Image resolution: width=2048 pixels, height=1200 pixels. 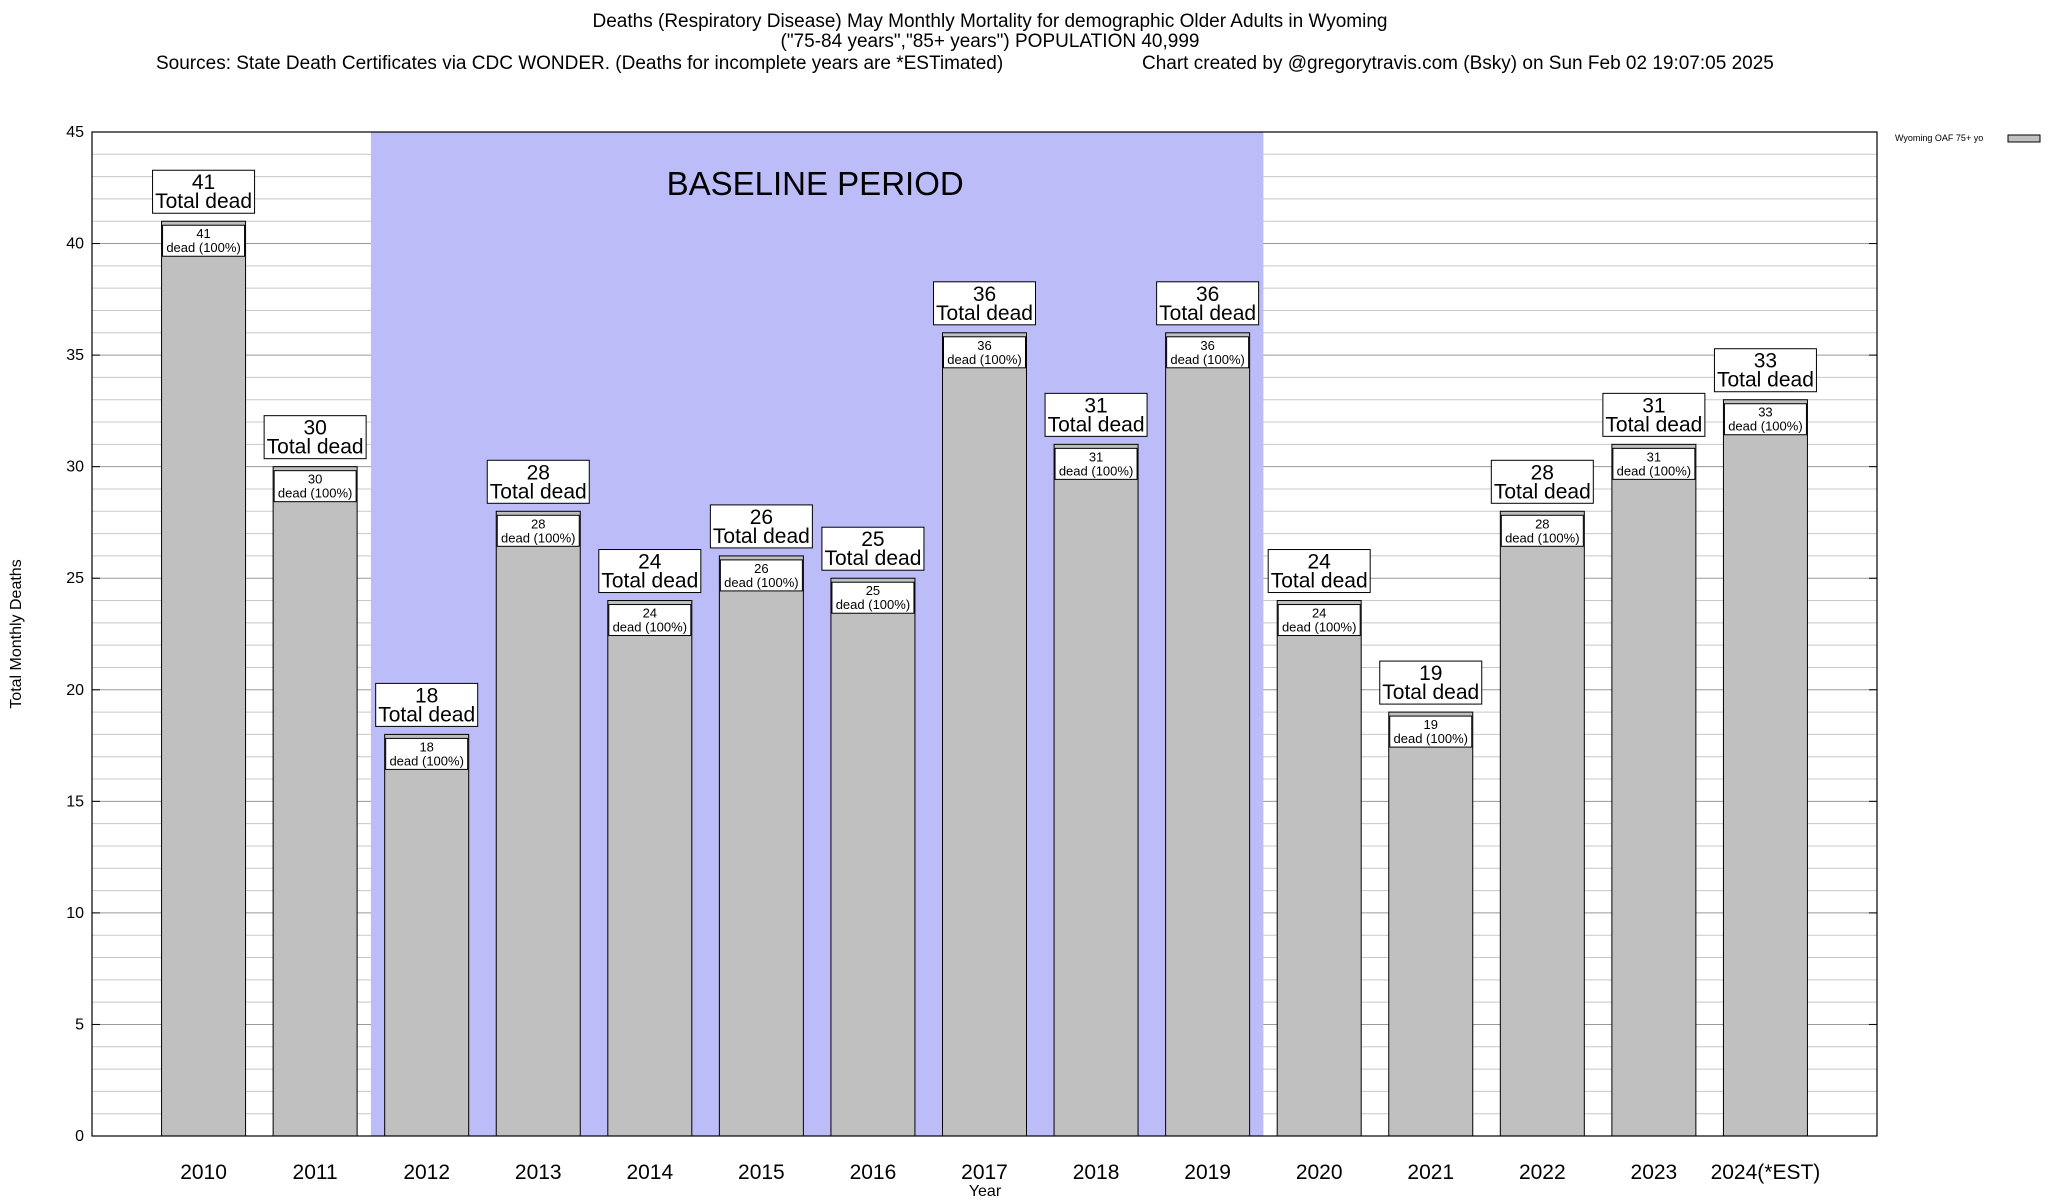 What do you see at coordinates (1319, 1172) in the screenshot?
I see `x-tick-label: 2020` at bounding box center [1319, 1172].